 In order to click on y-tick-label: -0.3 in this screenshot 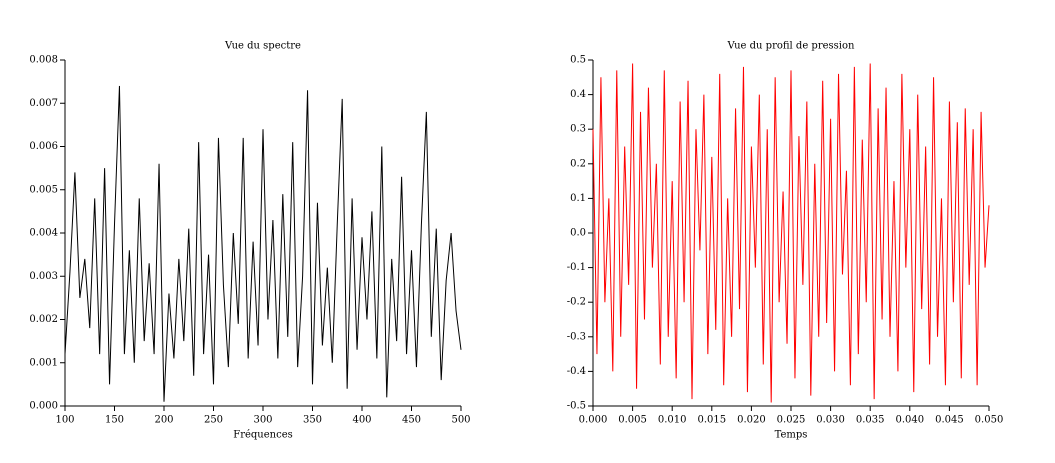, I will do `click(576, 336)`.